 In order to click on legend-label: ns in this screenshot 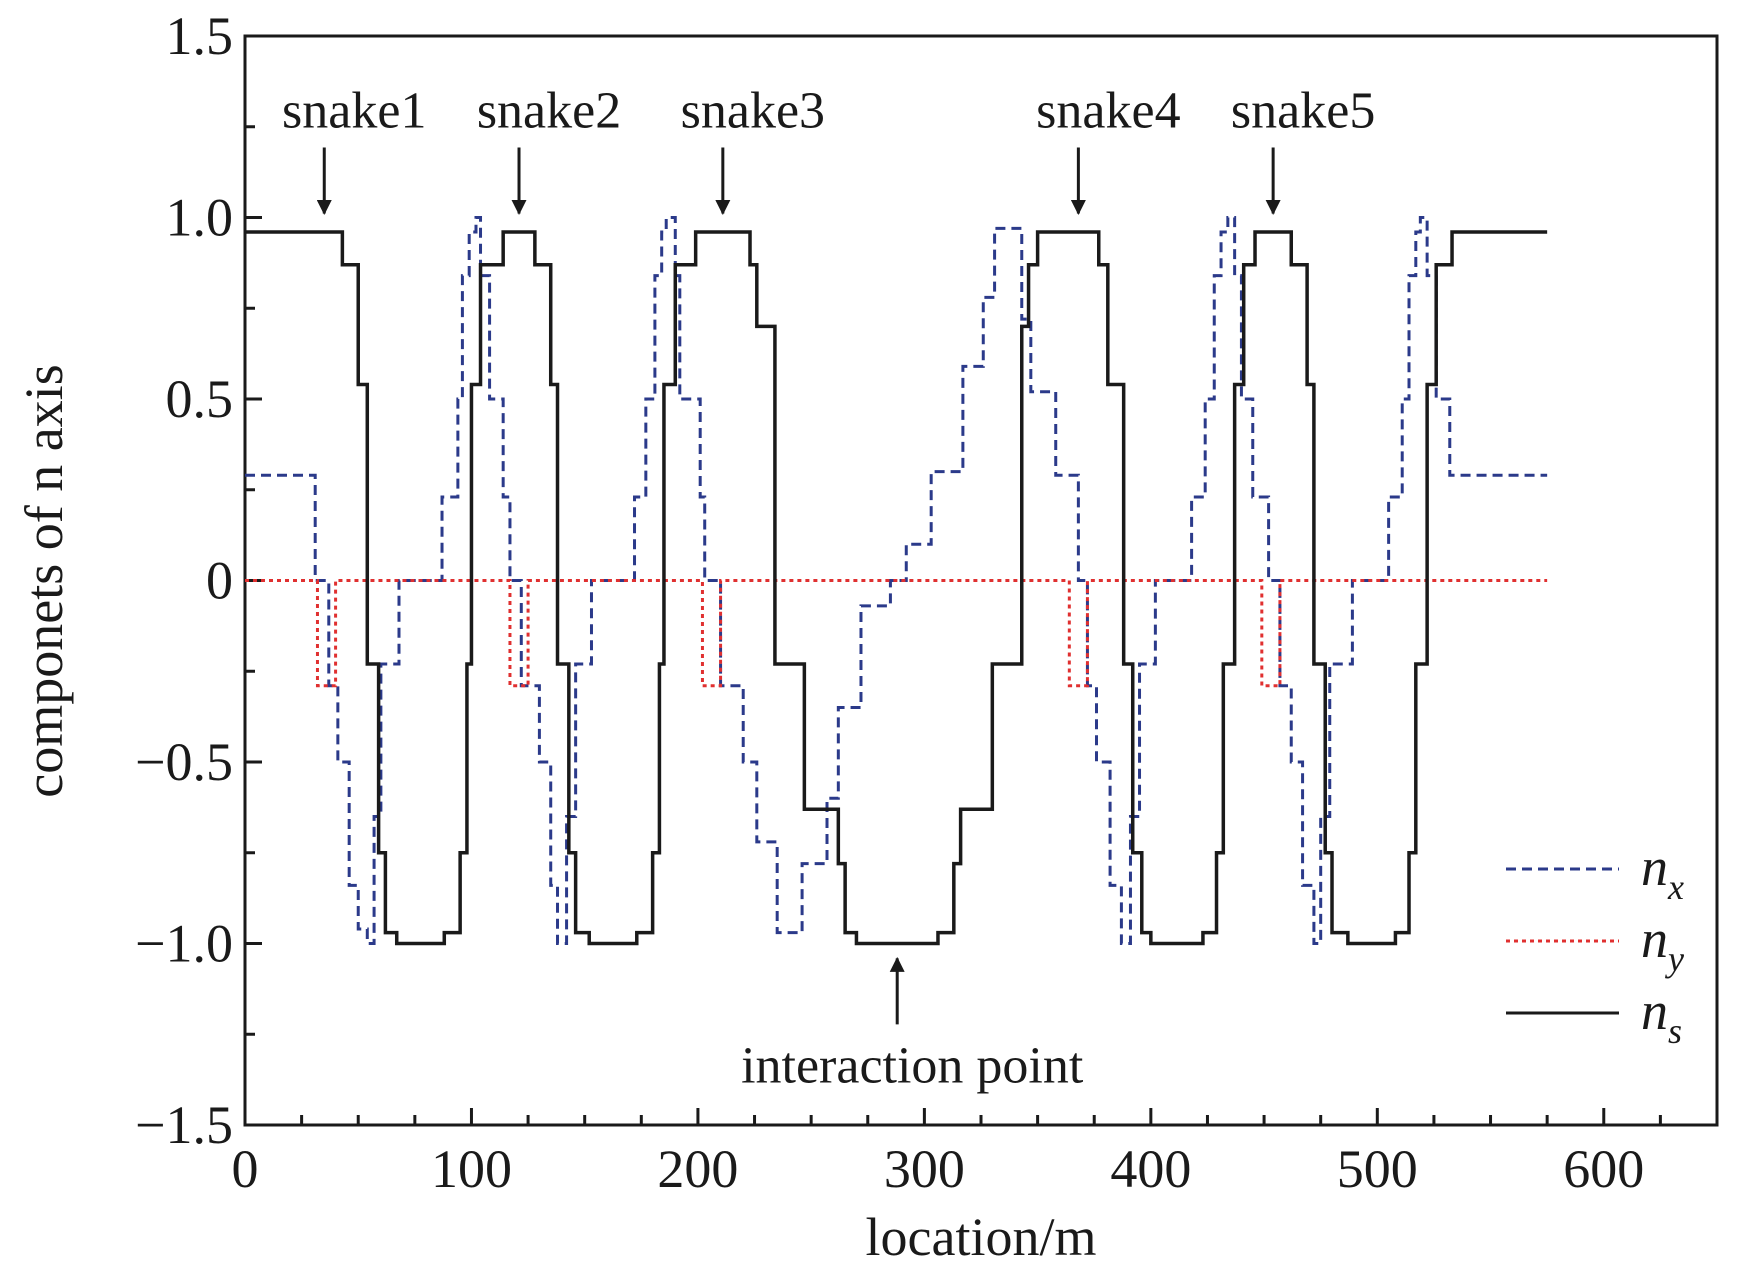, I will do `click(1661, 1016)`.